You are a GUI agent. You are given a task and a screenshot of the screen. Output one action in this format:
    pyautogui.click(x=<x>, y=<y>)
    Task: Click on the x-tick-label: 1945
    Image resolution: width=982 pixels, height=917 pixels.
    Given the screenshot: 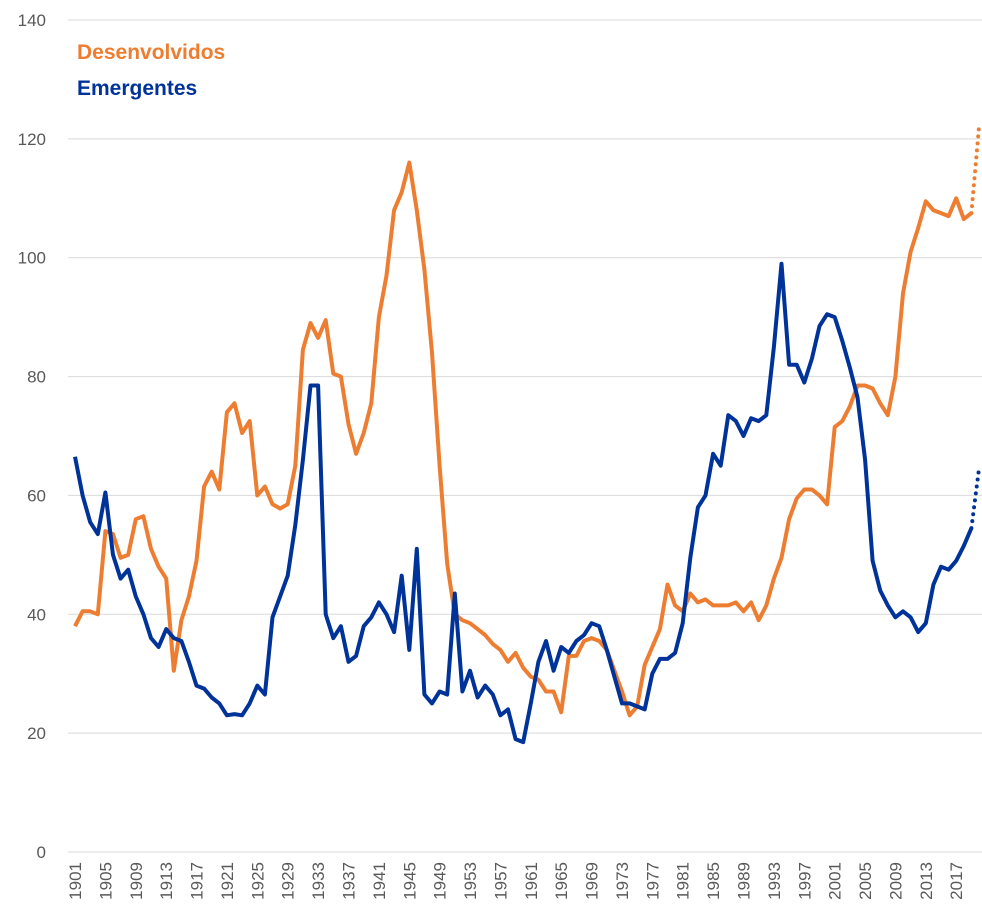 What is the action you would take?
    pyautogui.click(x=409, y=881)
    